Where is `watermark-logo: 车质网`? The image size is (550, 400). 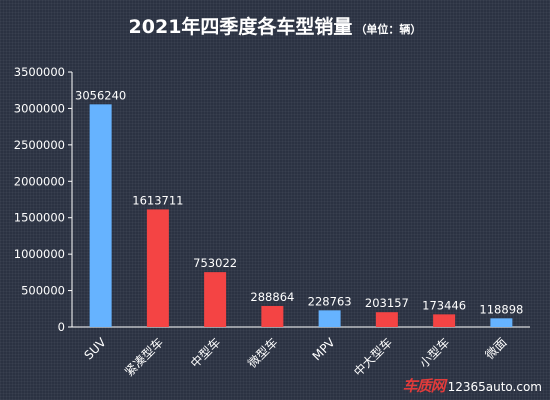 watermark-logo: 车质网 is located at coordinates (424, 386).